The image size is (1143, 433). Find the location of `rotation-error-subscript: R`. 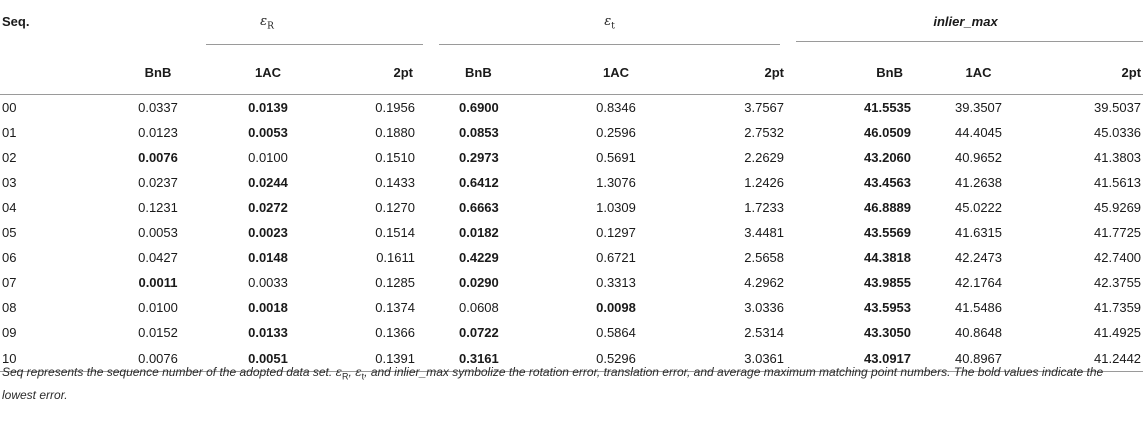

rotation-error-subscript: R is located at coordinates (270, 26).